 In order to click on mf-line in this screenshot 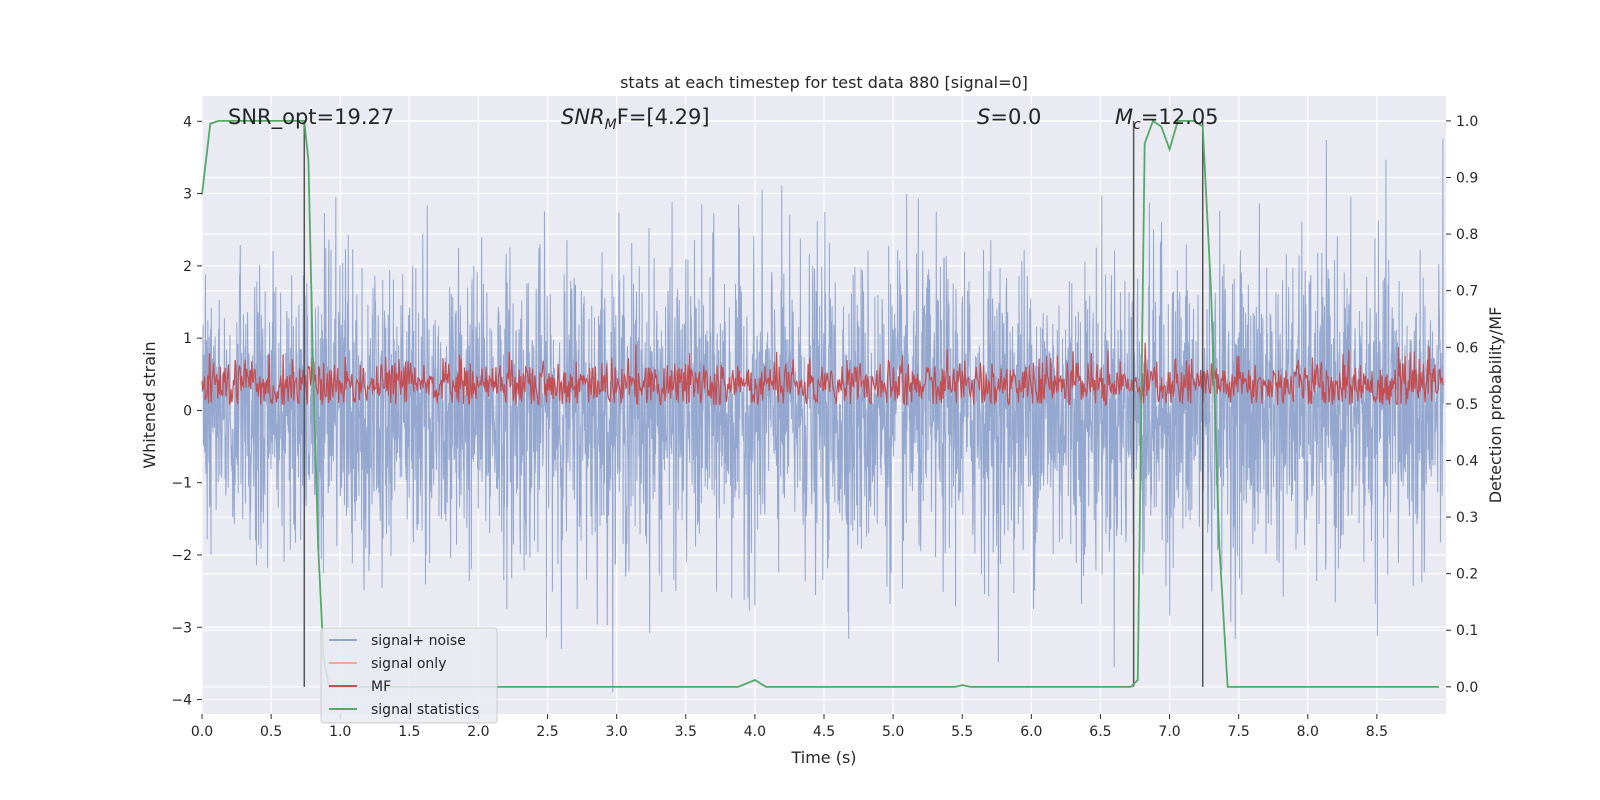, I will do `click(822, 374)`.